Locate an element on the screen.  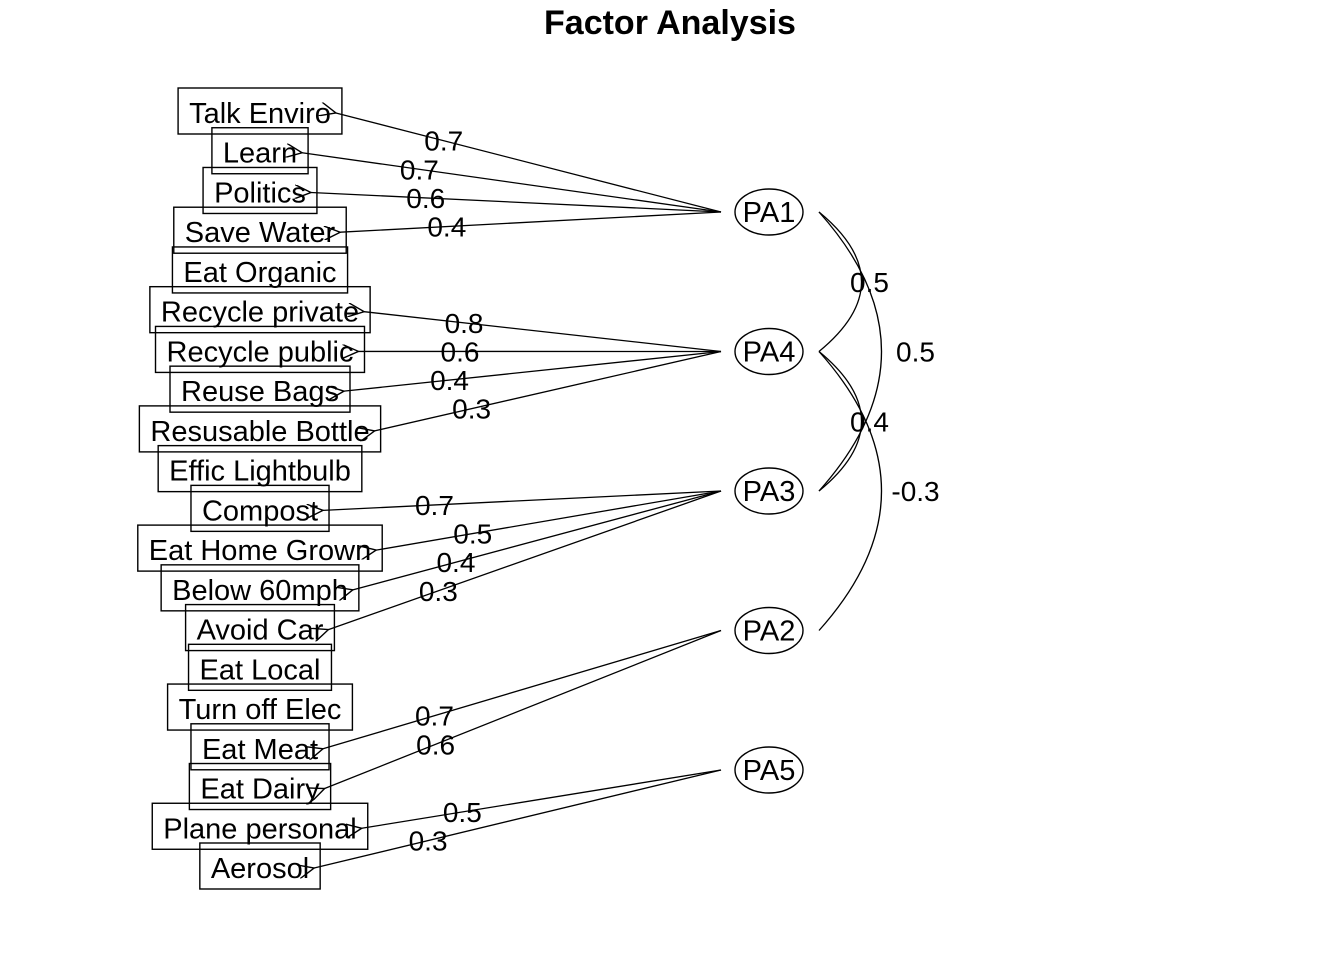
variable-box-learn is located at coordinates (260, 151).